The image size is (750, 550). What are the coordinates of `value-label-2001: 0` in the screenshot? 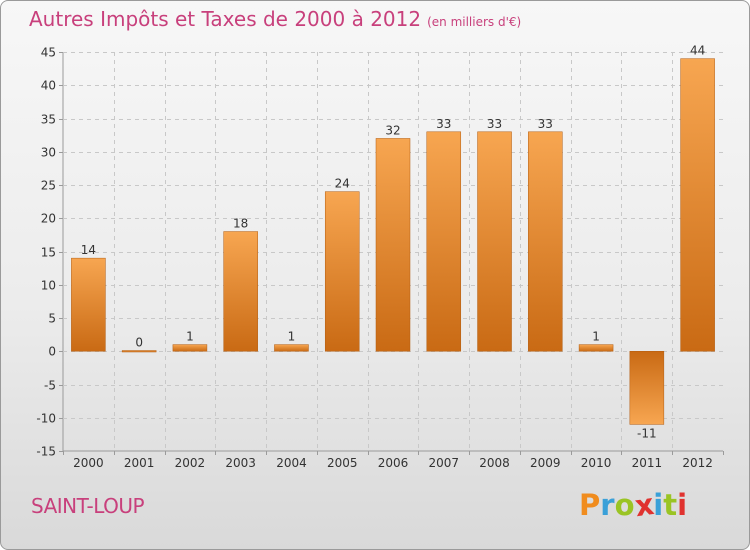 It's located at (139, 343).